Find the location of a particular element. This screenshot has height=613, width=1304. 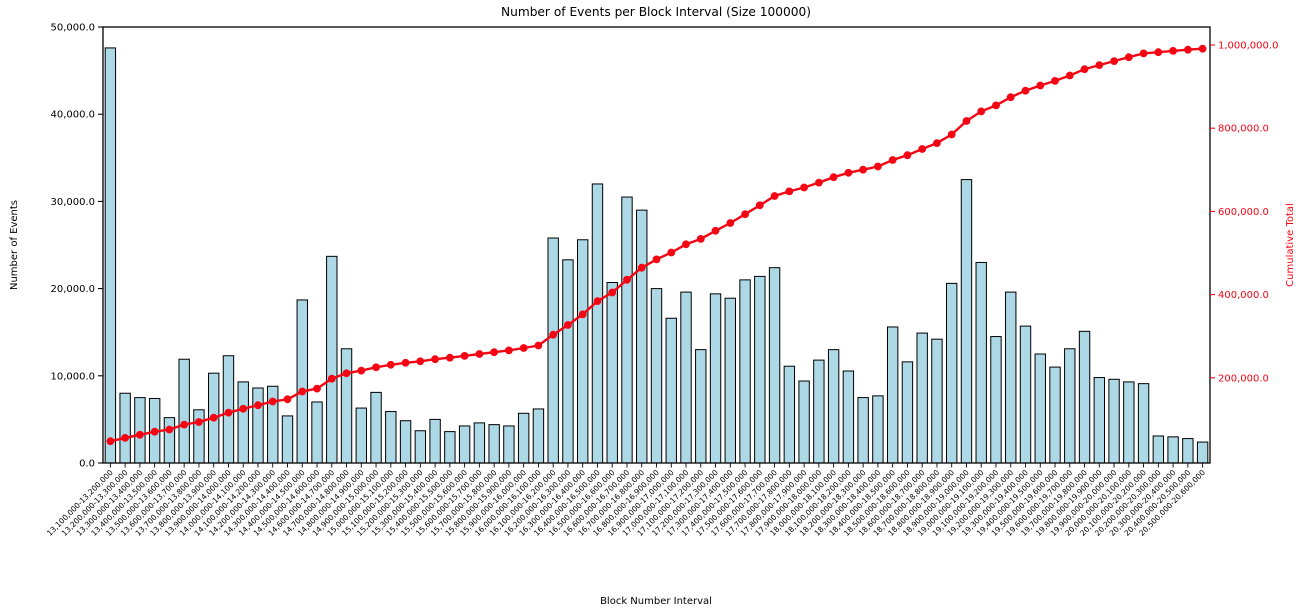

y-tick-label-left: 40,000.0 is located at coordinates (72, 115).